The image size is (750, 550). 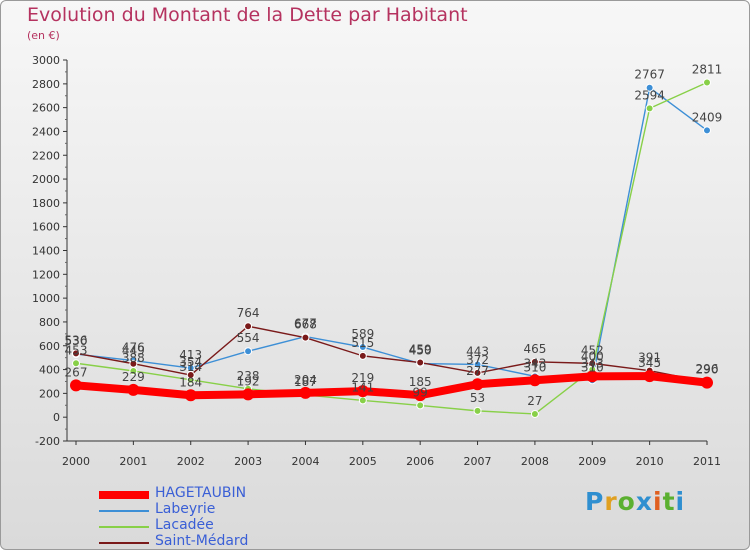 What do you see at coordinates (391, 354) in the screenshot?
I see `series-line-saint-médard` at bounding box center [391, 354].